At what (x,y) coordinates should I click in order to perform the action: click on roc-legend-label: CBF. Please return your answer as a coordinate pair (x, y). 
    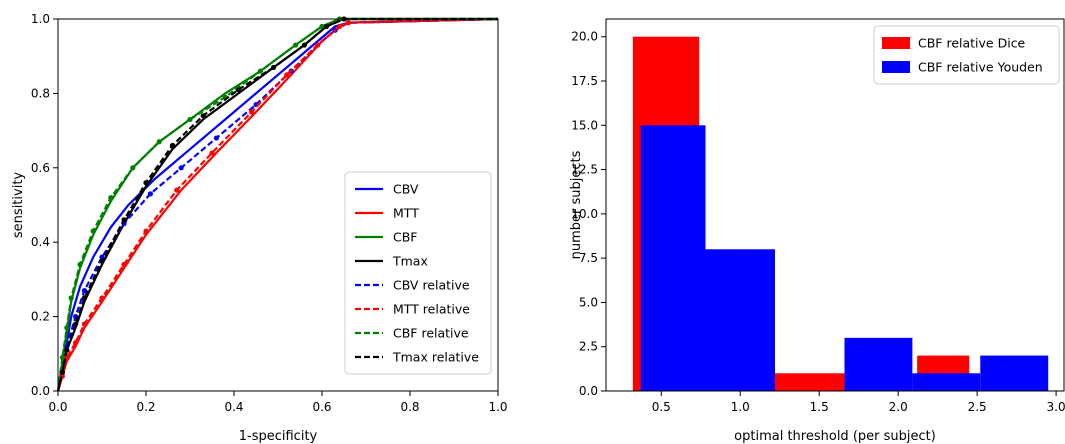
    Looking at the image, I should click on (405, 237).